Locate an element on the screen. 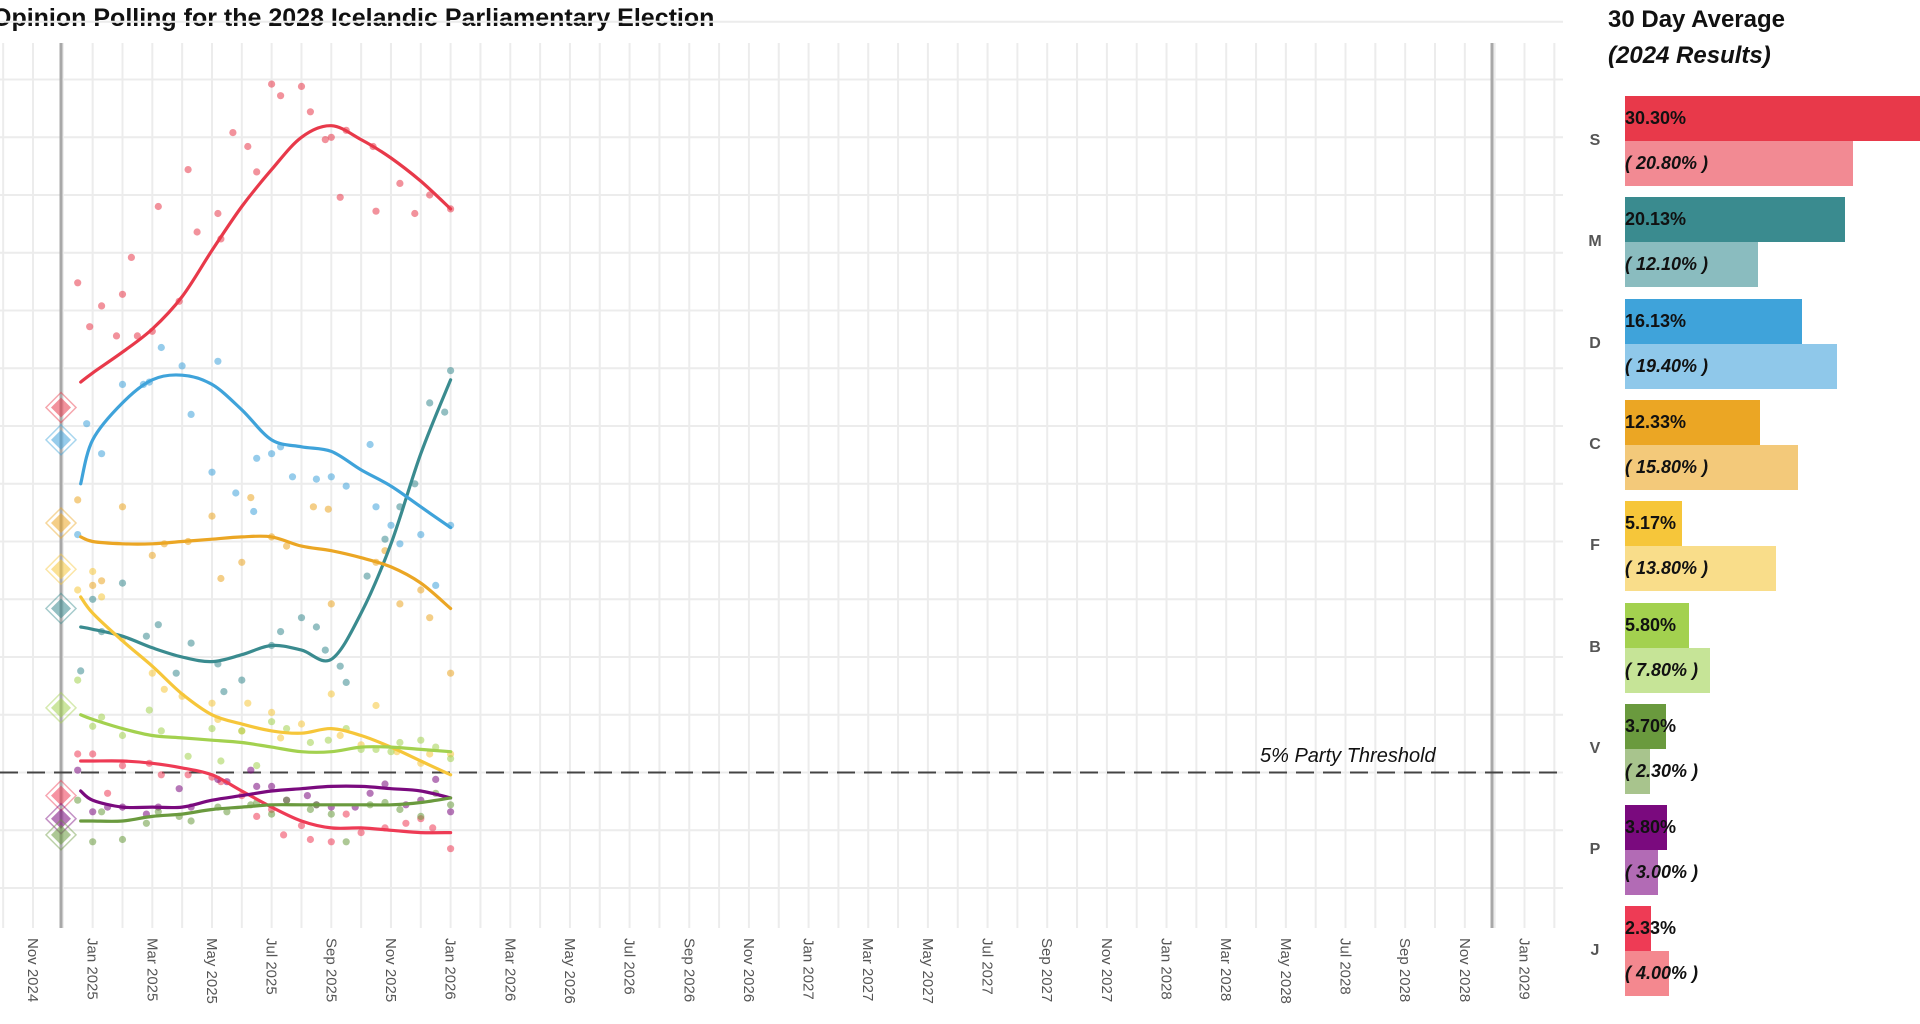 The width and height of the screenshot is (1920, 1024). result-diamond-f is located at coordinates (61, 569).